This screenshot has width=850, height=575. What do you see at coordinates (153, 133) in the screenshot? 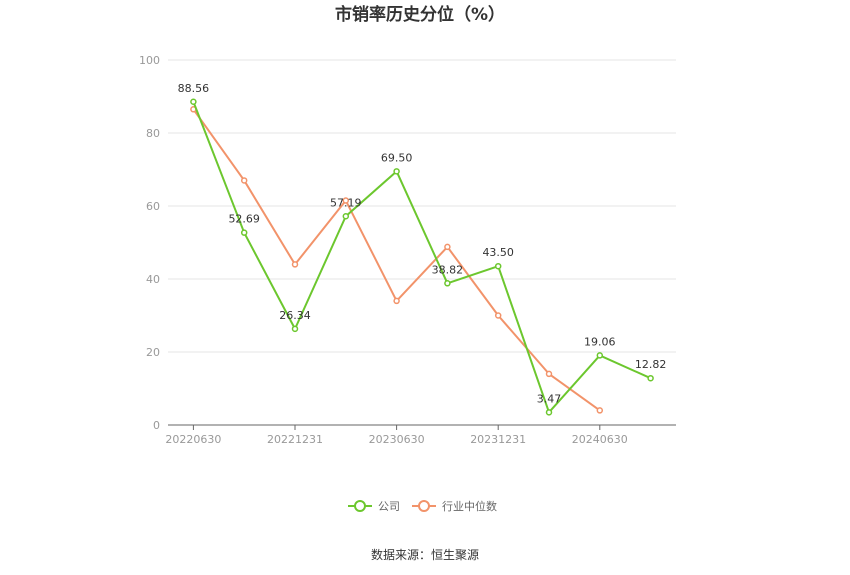
I see `y-tick-label: 80` at bounding box center [153, 133].